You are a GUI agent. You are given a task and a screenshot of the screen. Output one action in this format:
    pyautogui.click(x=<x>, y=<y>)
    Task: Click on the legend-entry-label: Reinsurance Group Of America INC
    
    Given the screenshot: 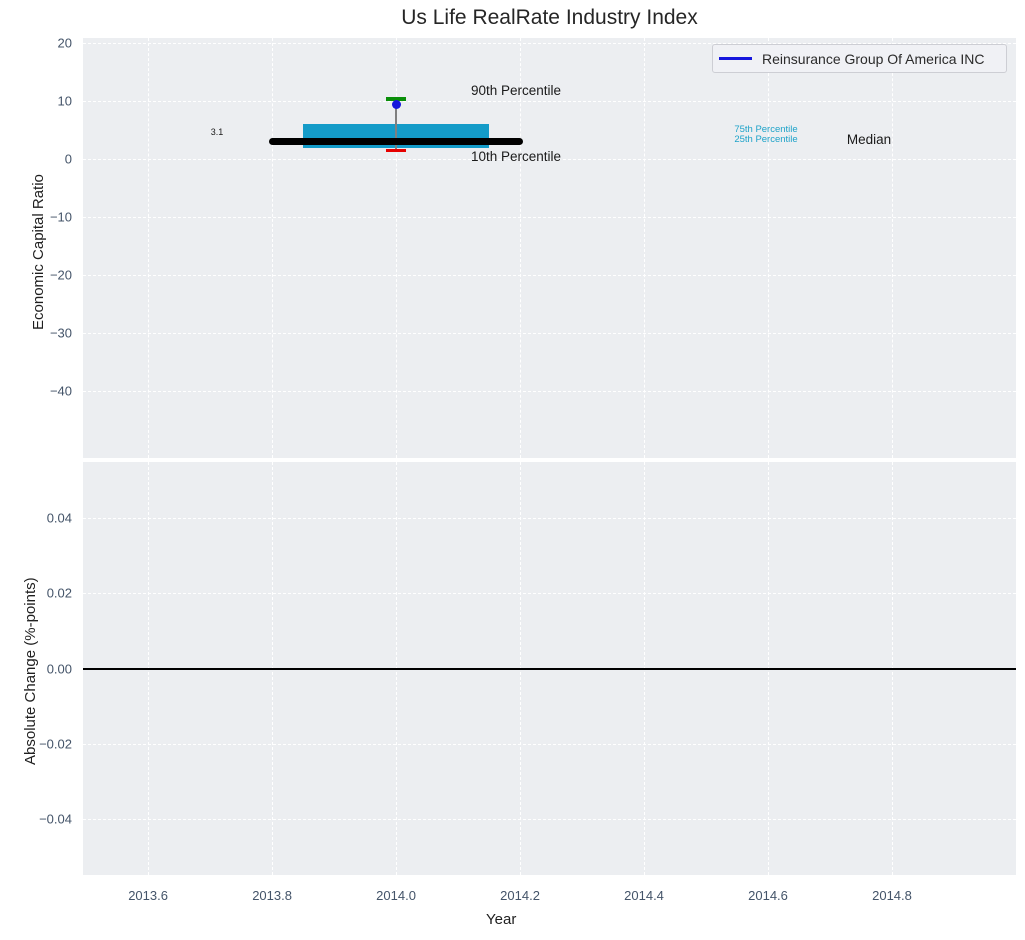 What is the action you would take?
    pyautogui.click(x=873, y=58)
    